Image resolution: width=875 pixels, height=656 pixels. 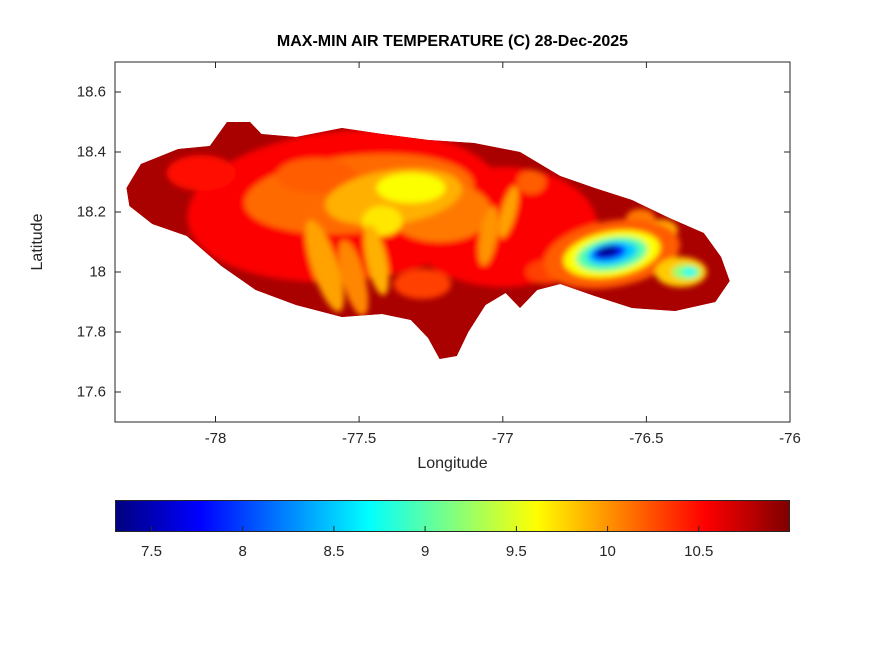 What do you see at coordinates (516, 551) in the screenshot?
I see `colorbar-tick-label: 9.5` at bounding box center [516, 551].